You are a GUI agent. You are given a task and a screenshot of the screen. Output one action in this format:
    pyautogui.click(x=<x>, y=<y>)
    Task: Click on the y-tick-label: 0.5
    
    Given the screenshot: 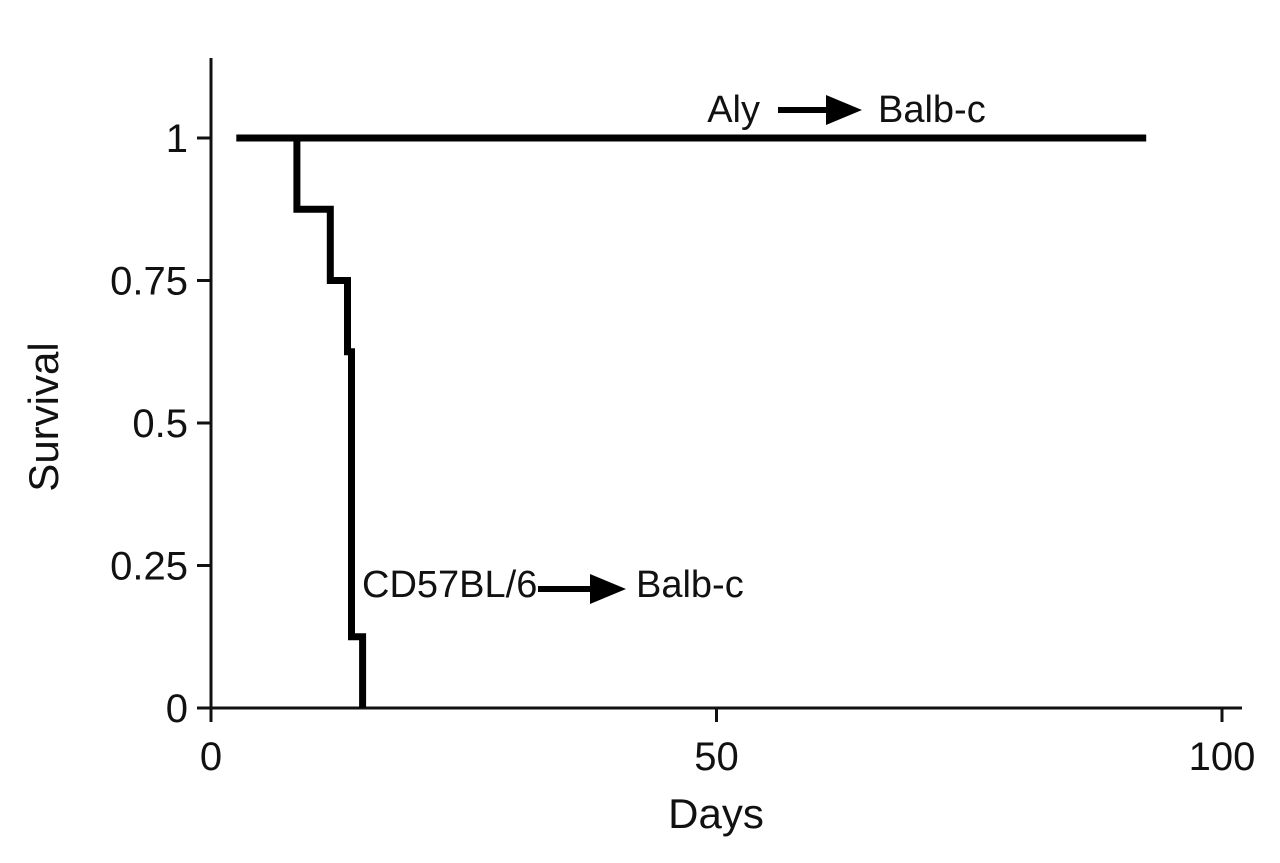 What is the action you would take?
    pyautogui.click(x=160, y=424)
    